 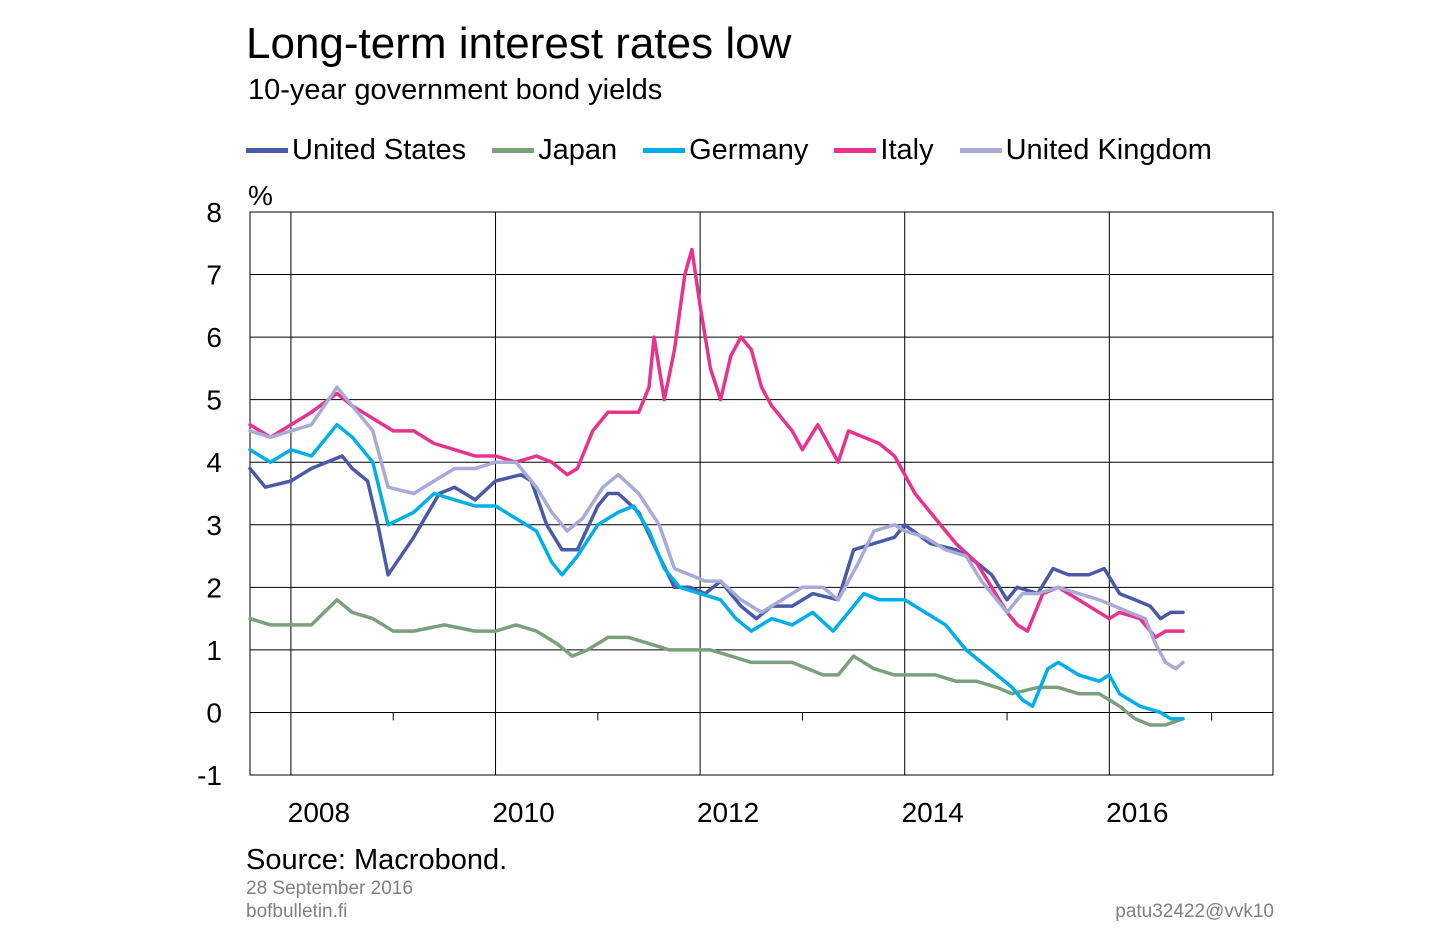 I want to click on legend-label-italy: Italy, so click(x=907, y=149).